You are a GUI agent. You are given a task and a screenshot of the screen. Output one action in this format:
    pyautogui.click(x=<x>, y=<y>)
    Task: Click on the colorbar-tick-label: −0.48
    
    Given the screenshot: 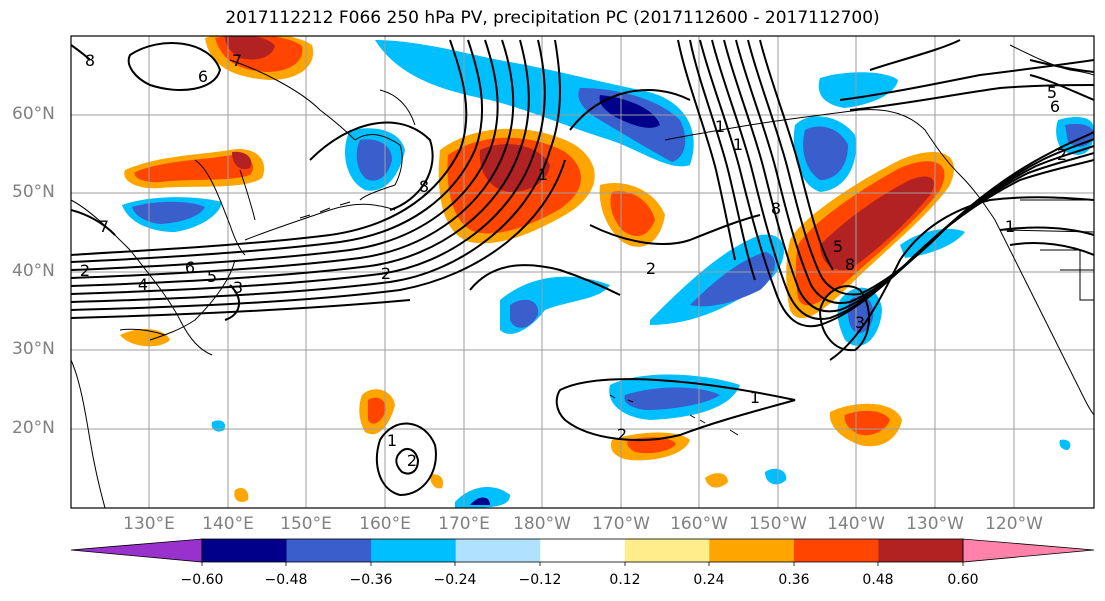 What is the action you would take?
    pyautogui.click(x=286, y=580)
    